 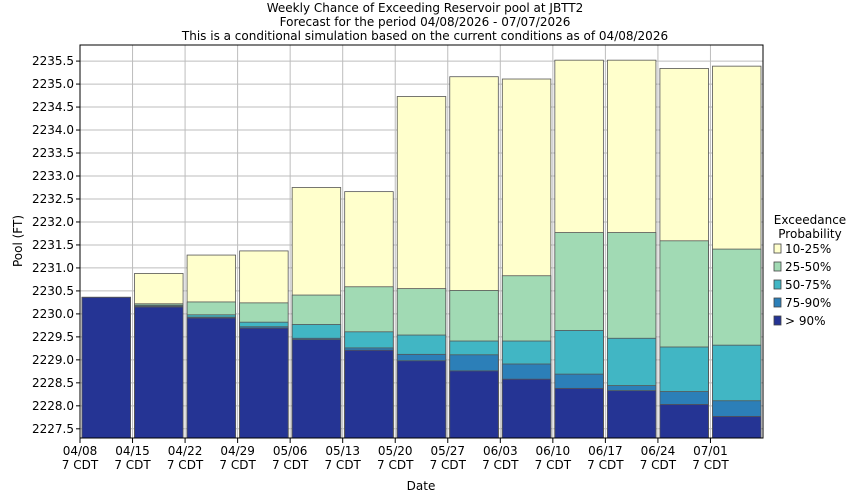 I want to click on y-tick-label: 2227.5, so click(x=53, y=429).